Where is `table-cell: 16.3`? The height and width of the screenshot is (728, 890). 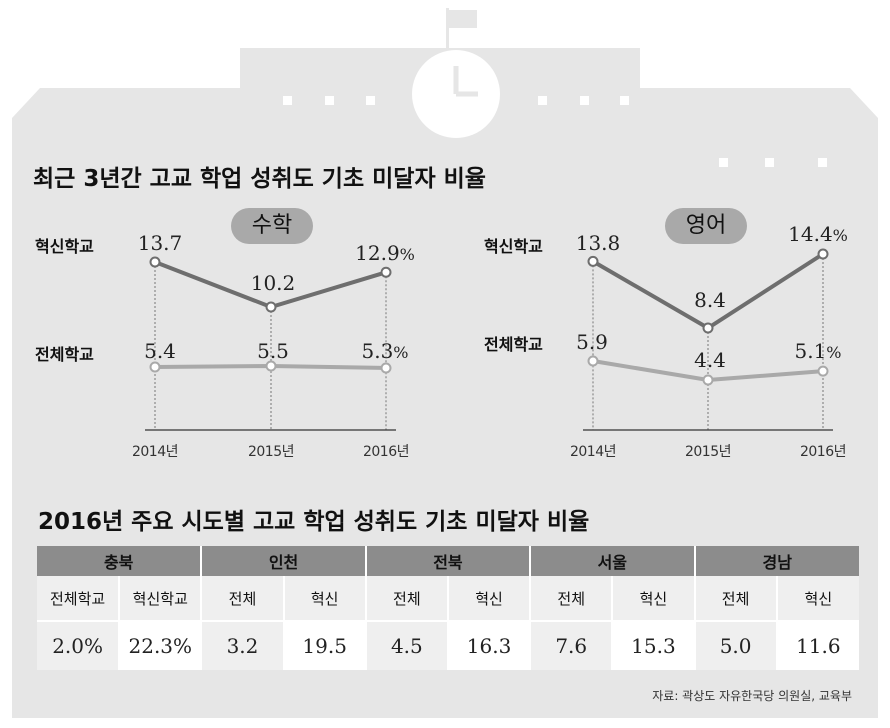 table-cell: 16.3 is located at coordinates (488, 645).